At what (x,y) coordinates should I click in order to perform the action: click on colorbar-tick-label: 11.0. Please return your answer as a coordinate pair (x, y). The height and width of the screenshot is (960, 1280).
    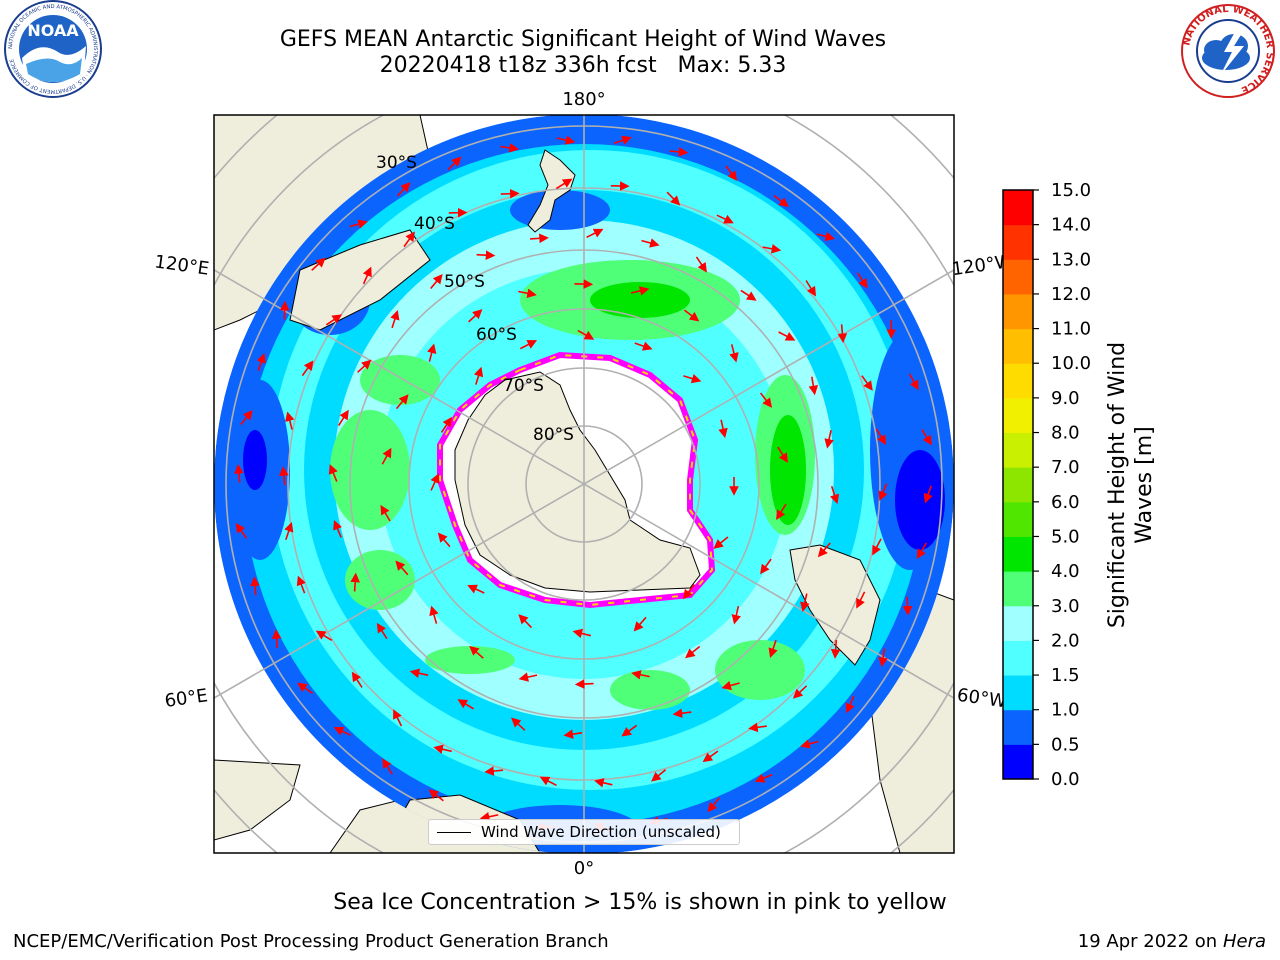
    Looking at the image, I should click on (1071, 329).